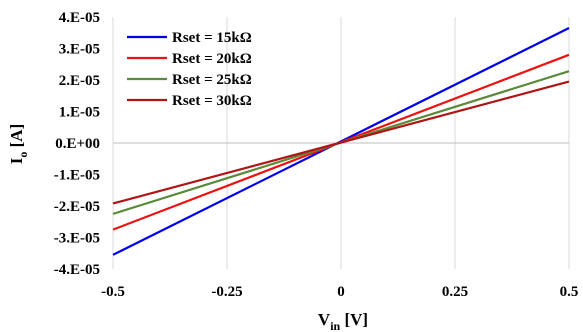 The height and width of the screenshot is (332, 583). Describe the element at coordinates (77, 176) in the screenshot. I see `y-tick-label: -1.E-05` at that location.